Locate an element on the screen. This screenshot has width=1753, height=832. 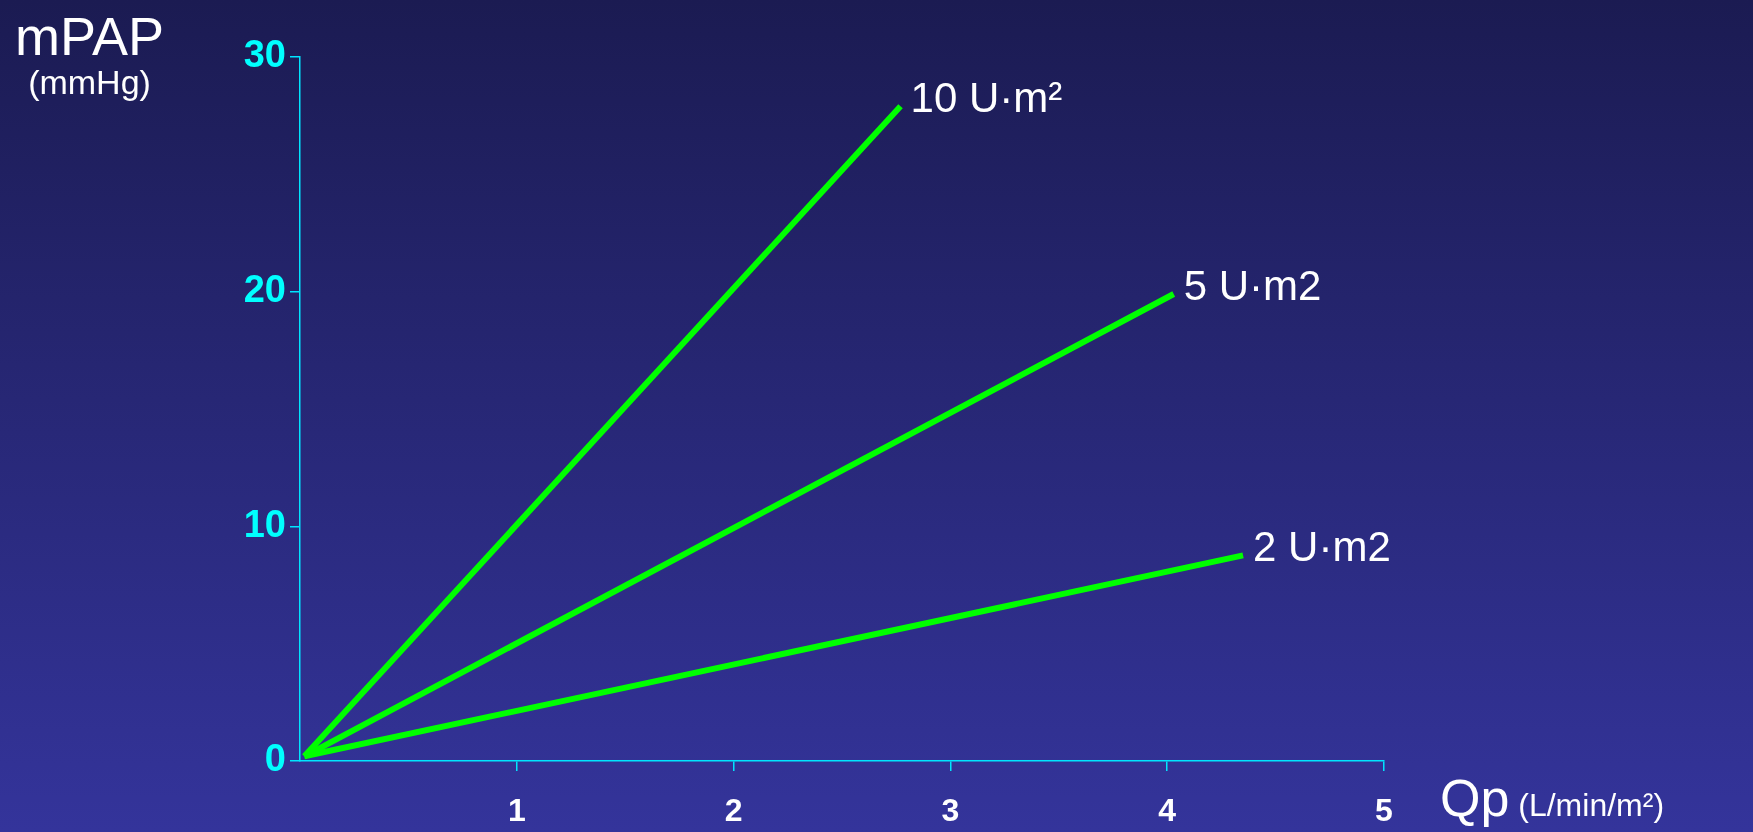
y-tick-label: 0 is located at coordinates (275, 758).